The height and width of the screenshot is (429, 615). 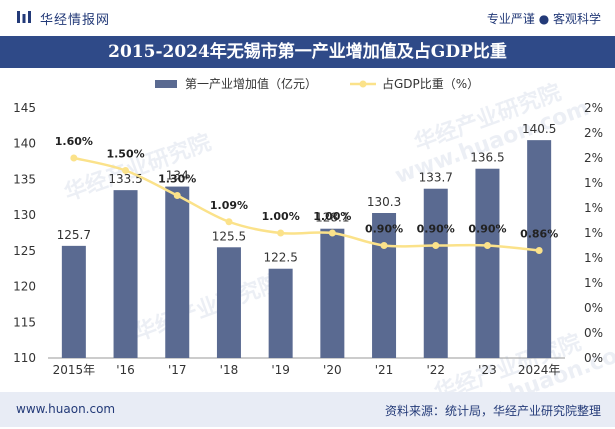 I want to click on x-tick-label: '16, so click(x=125, y=370).